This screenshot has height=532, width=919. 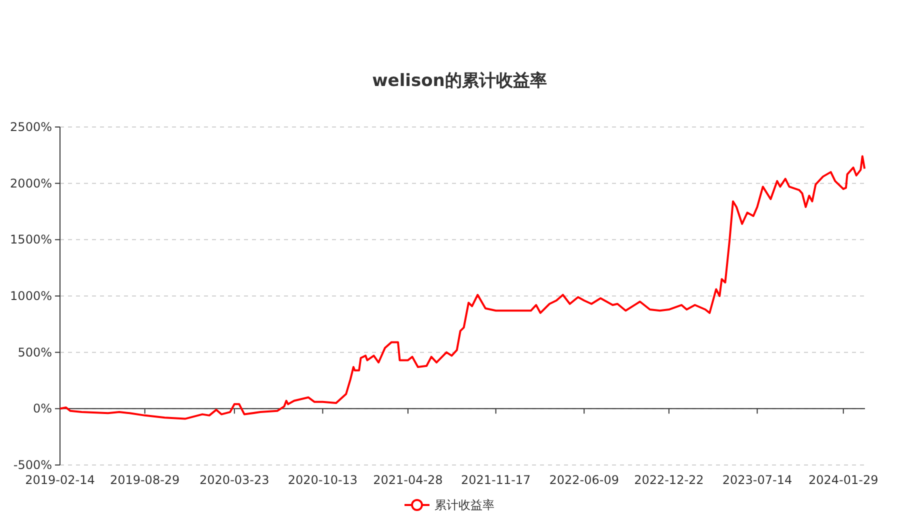 What do you see at coordinates (669, 480) in the screenshot?
I see `x-tick-label: 2022-12-22` at bounding box center [669, 480].